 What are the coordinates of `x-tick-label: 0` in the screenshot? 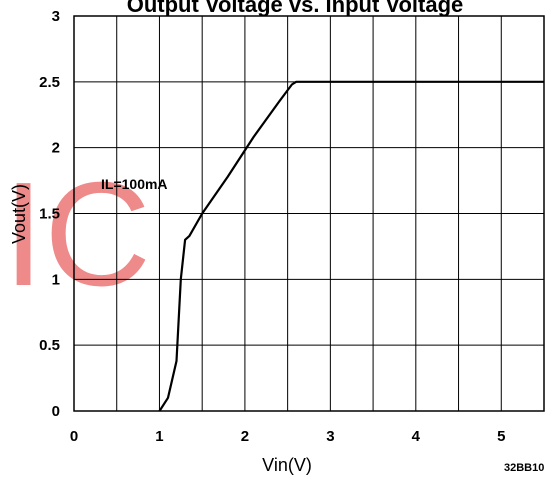 It's located at (74, 436).